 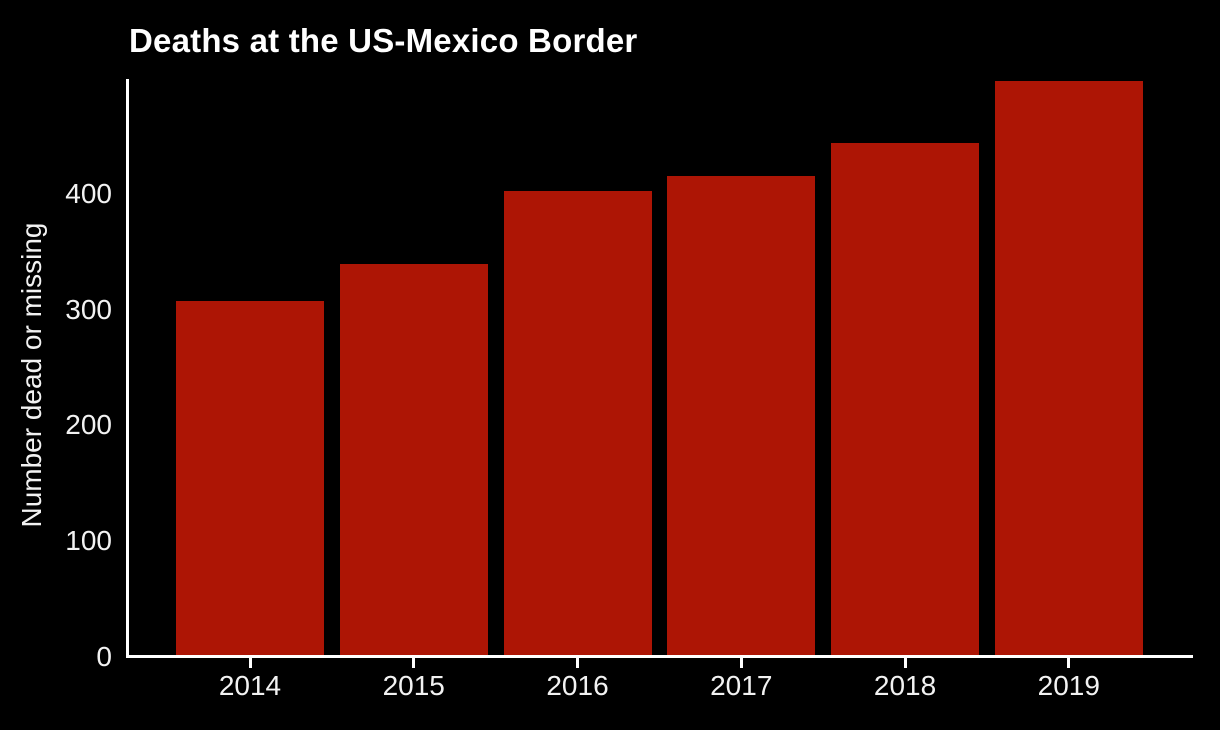 I want to click on bar-2014, so click(x=250, y=479).